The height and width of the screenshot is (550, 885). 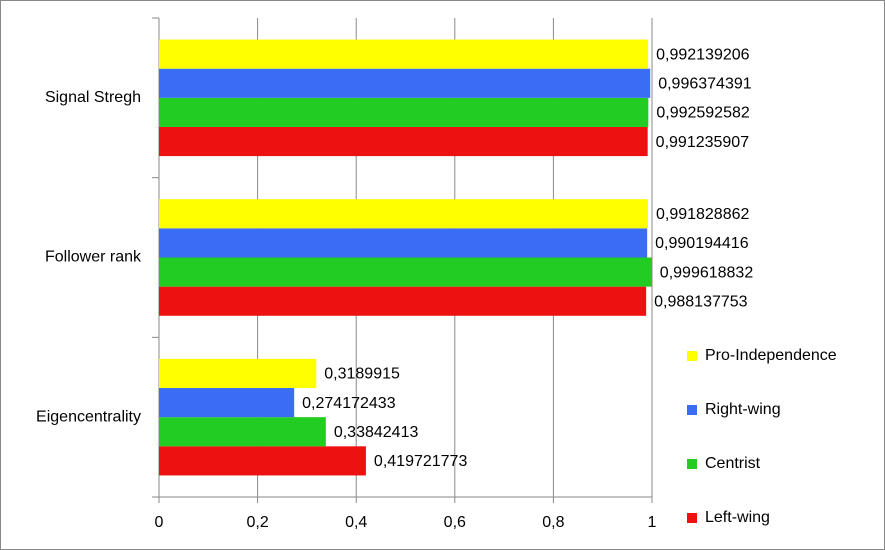 I want to click on value-label: 0,991828862, so click(x=703, y=214).